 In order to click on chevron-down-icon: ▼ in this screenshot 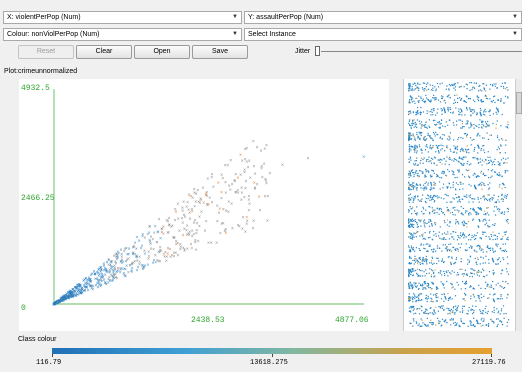, I will do `click(515, 17)`.